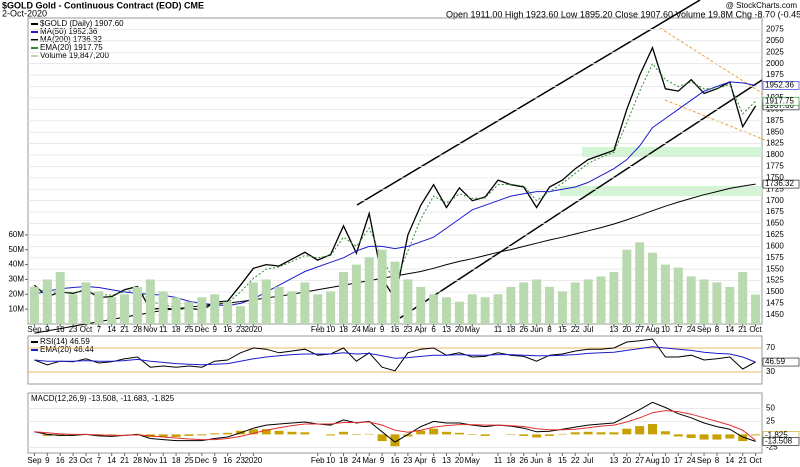 The width and height of the screenshot is (800, 467). What do you see at coordinates (536, 460) in the screenshot?
I see `x-tick-label: Jun` at bounding box center [536, 460].